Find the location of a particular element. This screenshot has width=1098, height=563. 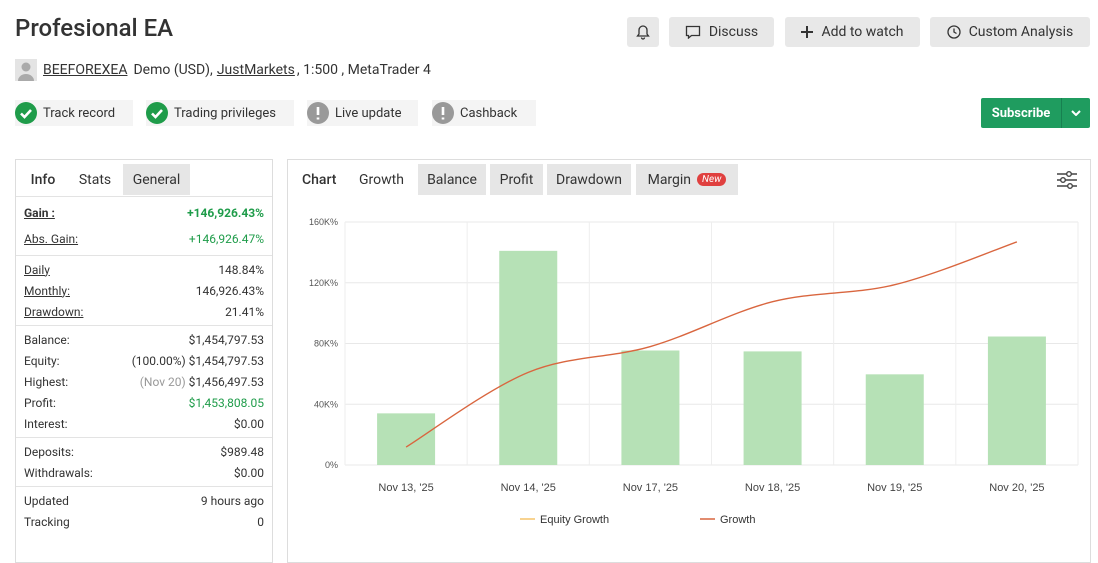

chart-tabs-title: Chart is located at coordinates (319, 180).